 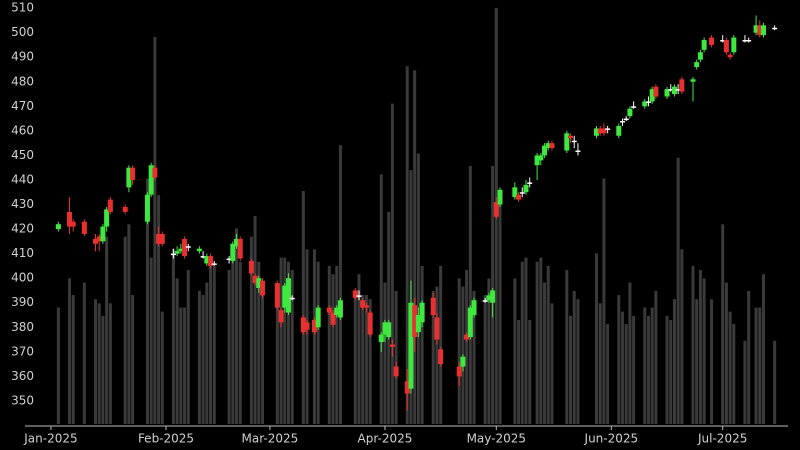 I want to click on y-tick-label: 400, so click(x=22, y=278).